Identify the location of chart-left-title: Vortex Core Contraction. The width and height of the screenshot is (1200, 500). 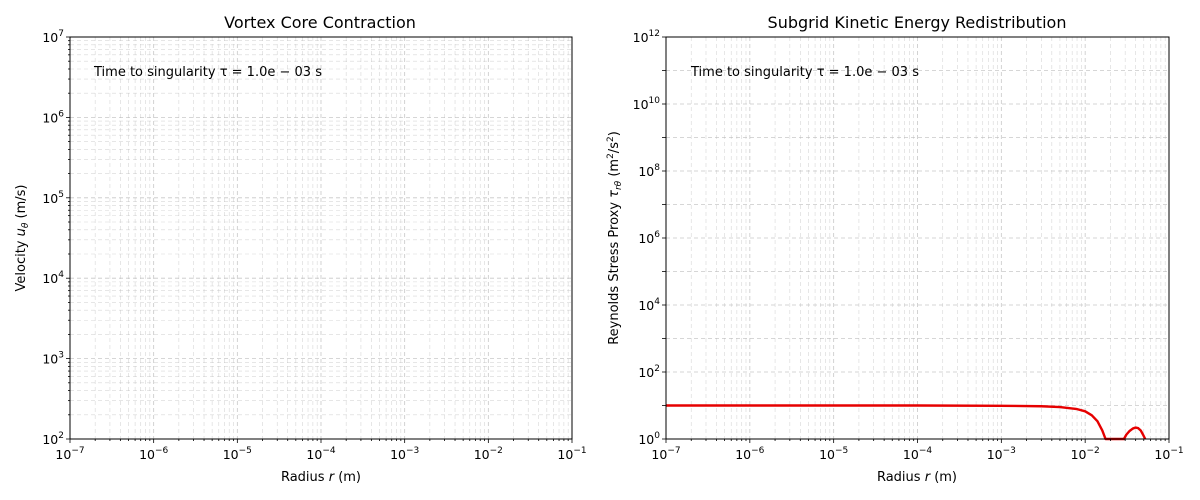
(320, 22).